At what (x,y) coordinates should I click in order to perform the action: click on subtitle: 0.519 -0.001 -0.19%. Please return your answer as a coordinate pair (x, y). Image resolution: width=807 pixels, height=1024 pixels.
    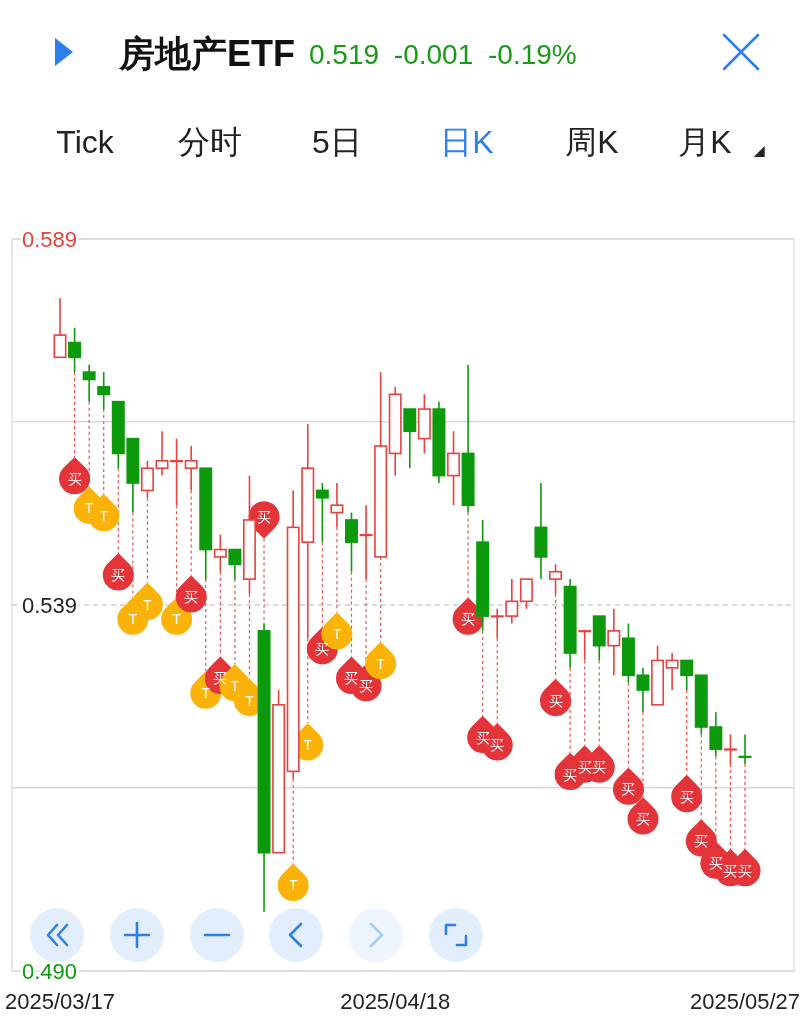
    Looking at the image, I should click on (443, 54).